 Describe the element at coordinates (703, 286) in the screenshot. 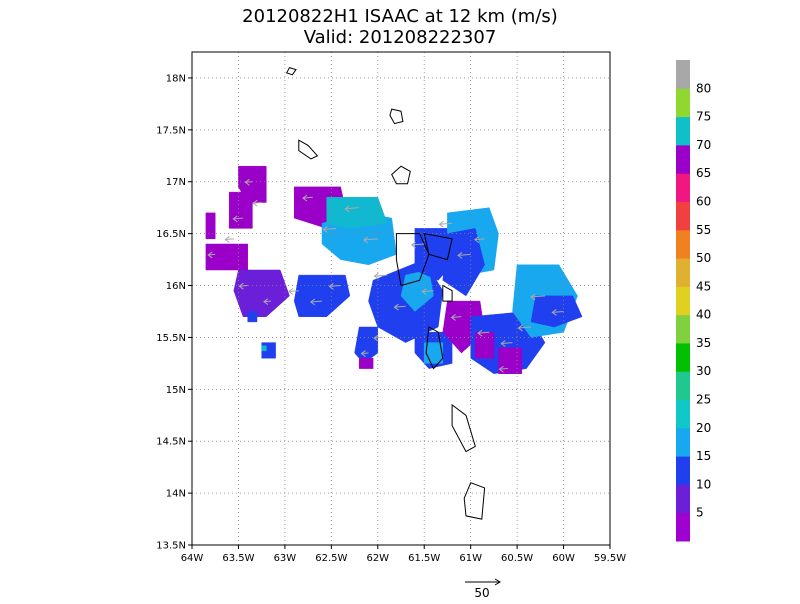

I see `color-scale-label: 45` at that location.